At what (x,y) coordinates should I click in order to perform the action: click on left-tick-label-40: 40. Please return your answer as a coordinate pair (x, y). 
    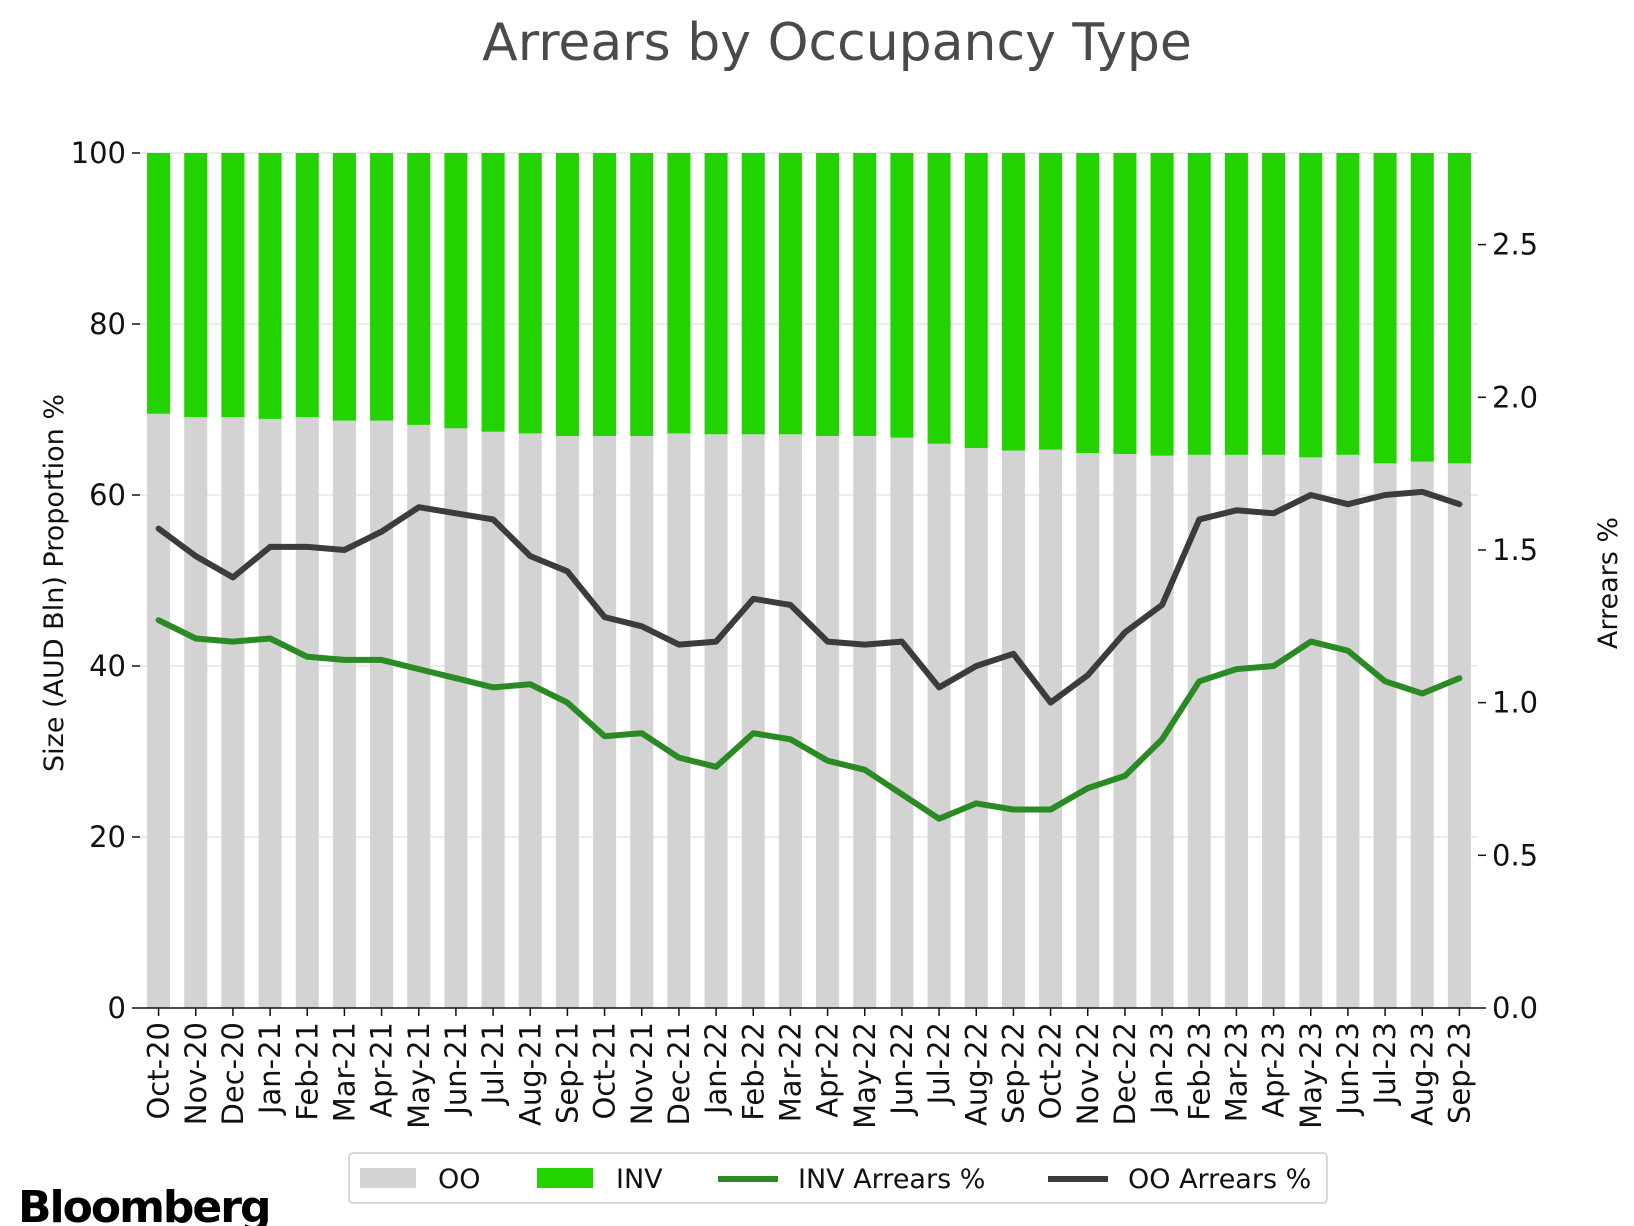
    Looking at the image, I should click on (107, 666).